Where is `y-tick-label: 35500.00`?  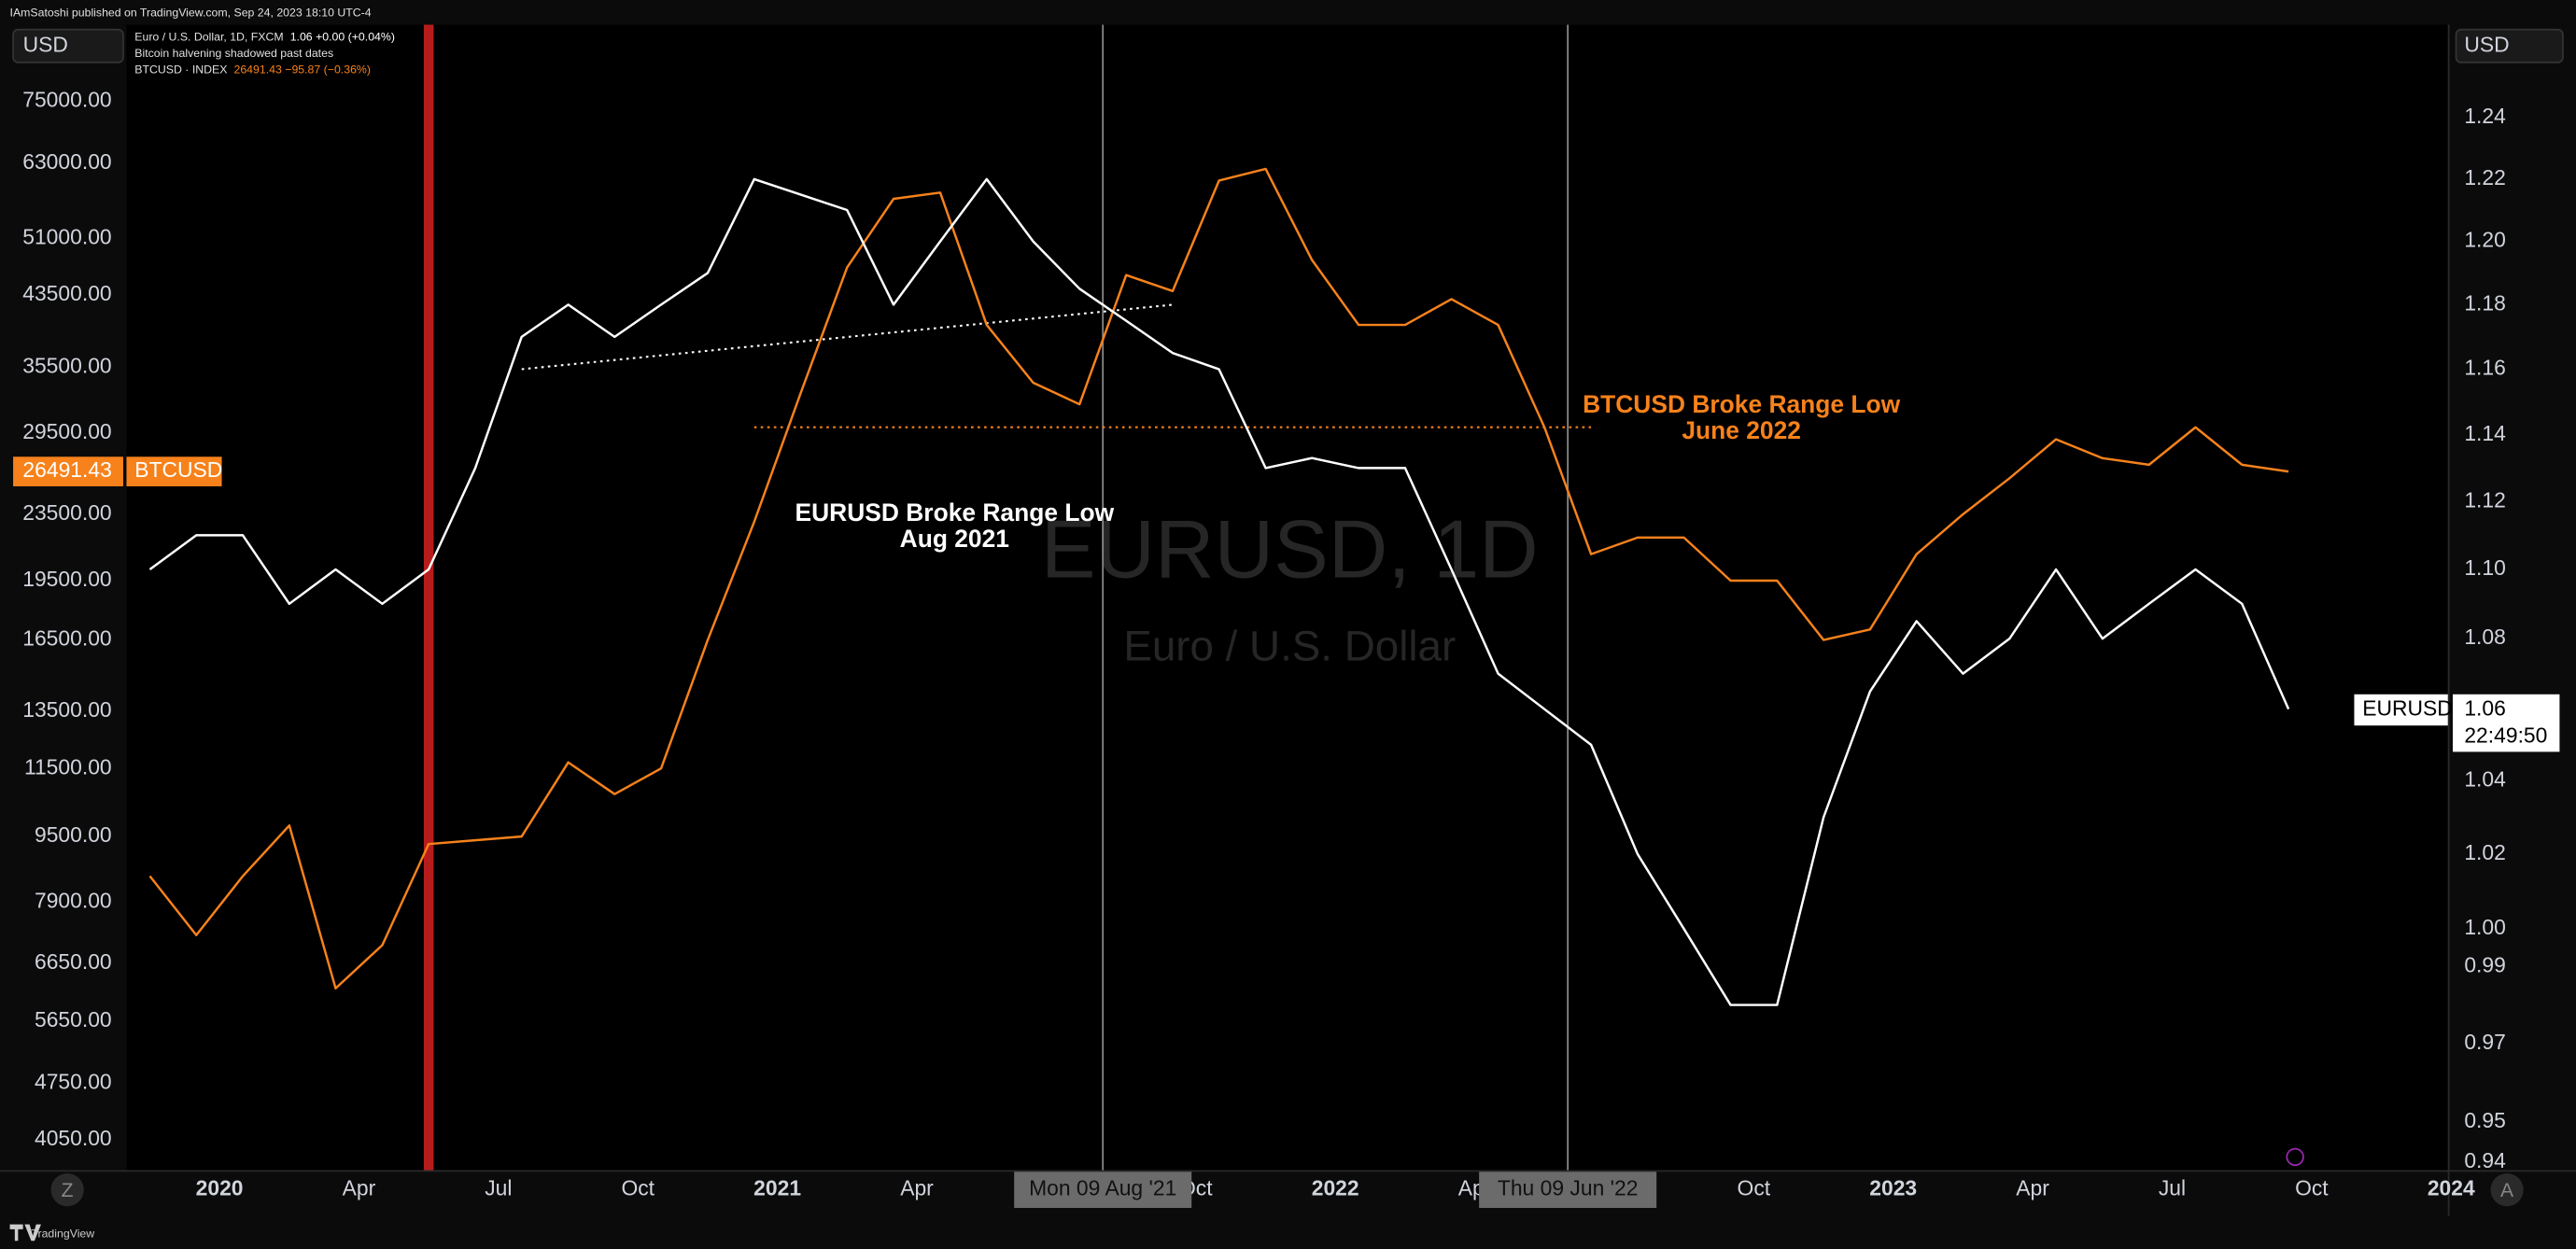
y-tick-label: 35500.00 is located at coordinates (66, 366).